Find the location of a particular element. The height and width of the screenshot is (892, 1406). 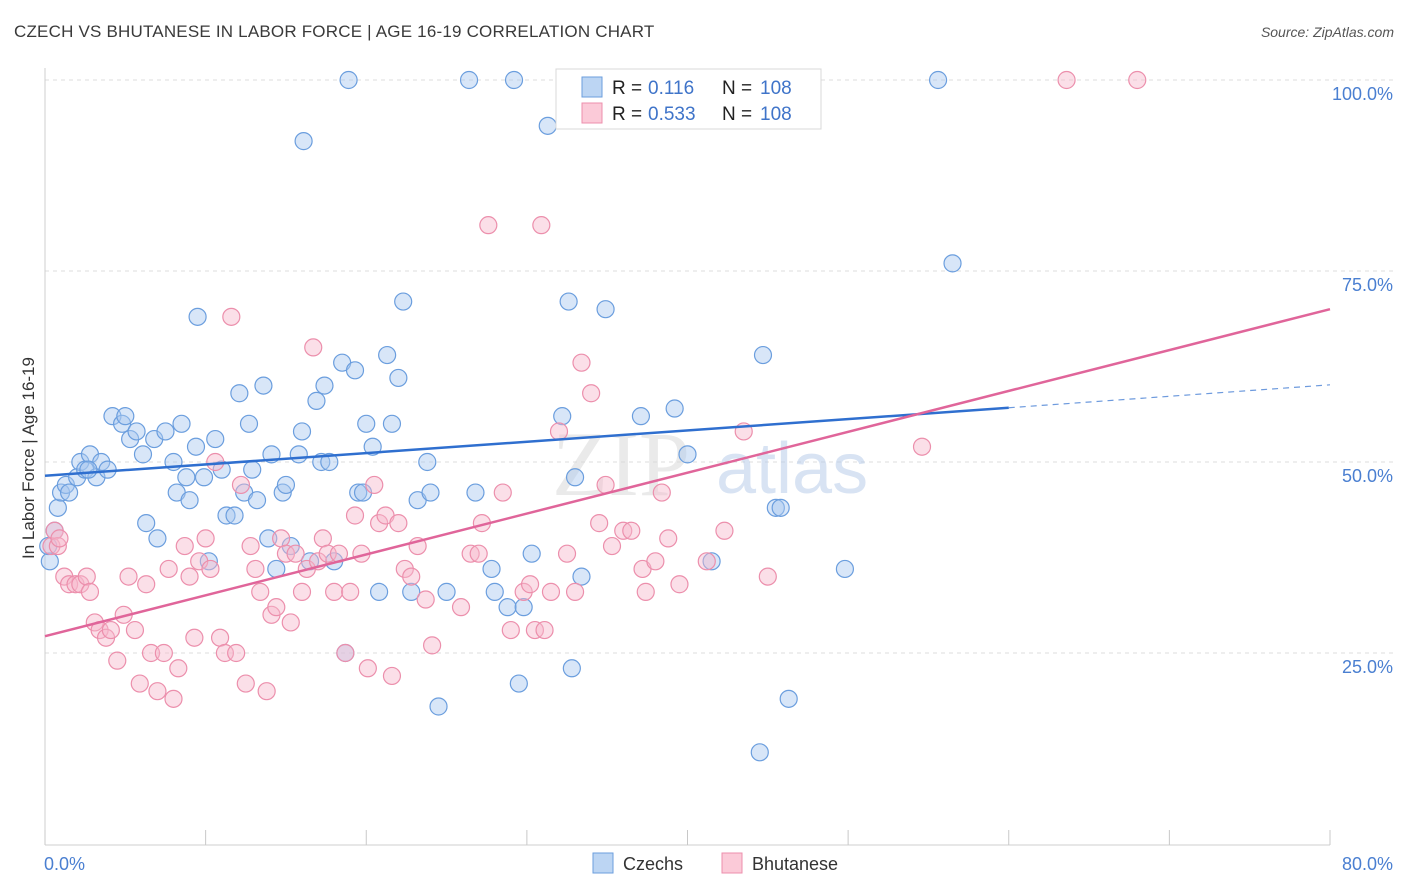

bhutanese-bottom-swatch is located at coordinates (732, 863).